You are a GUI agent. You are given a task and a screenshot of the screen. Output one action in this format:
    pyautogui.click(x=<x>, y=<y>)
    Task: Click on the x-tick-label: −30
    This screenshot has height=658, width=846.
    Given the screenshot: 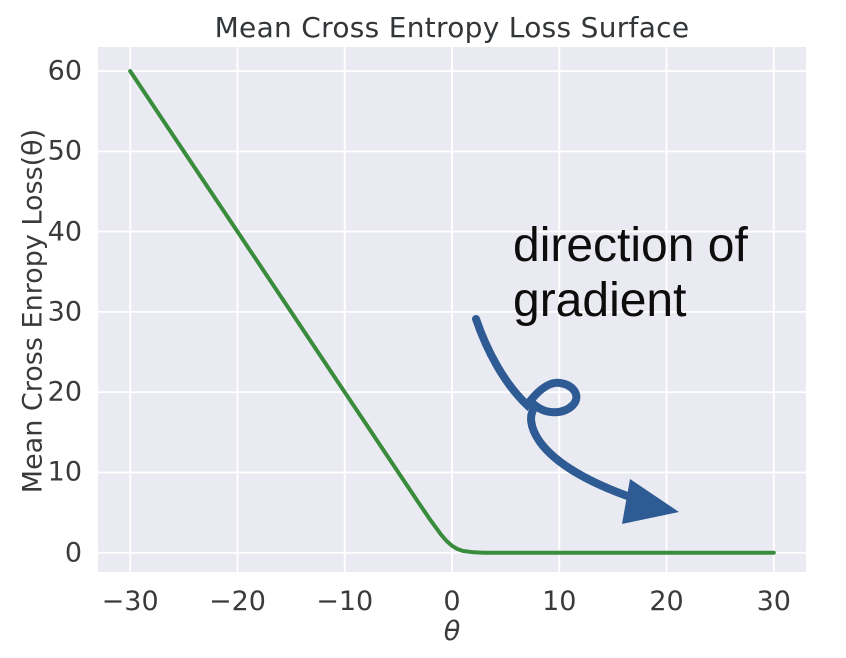 What is the action you would take?
    pyautogui.click(x=130, y=601)
    